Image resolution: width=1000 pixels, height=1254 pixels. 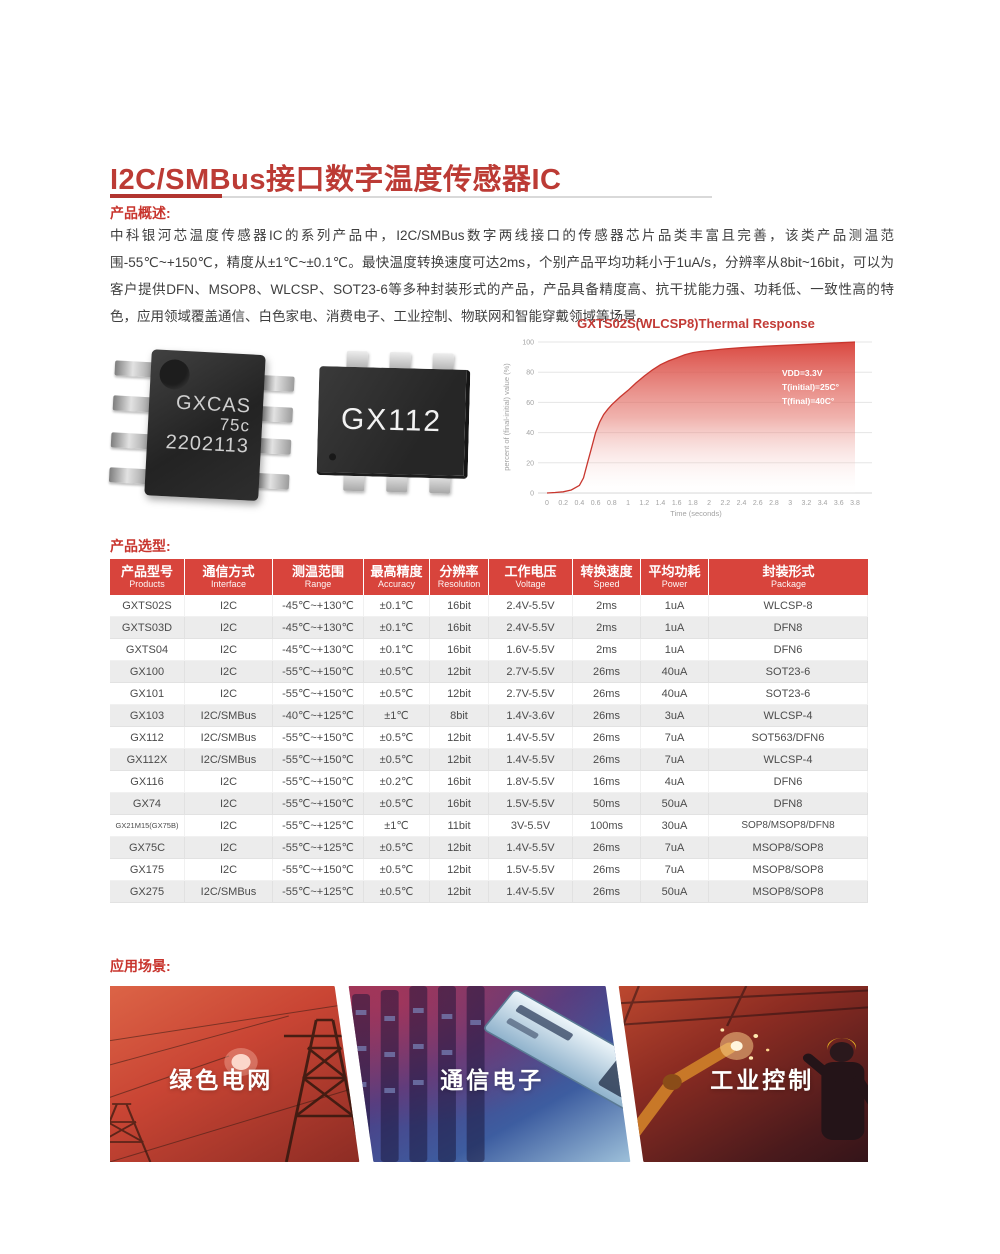 I want to click on header-label-en: Voltage, so click(x=530, y=584).